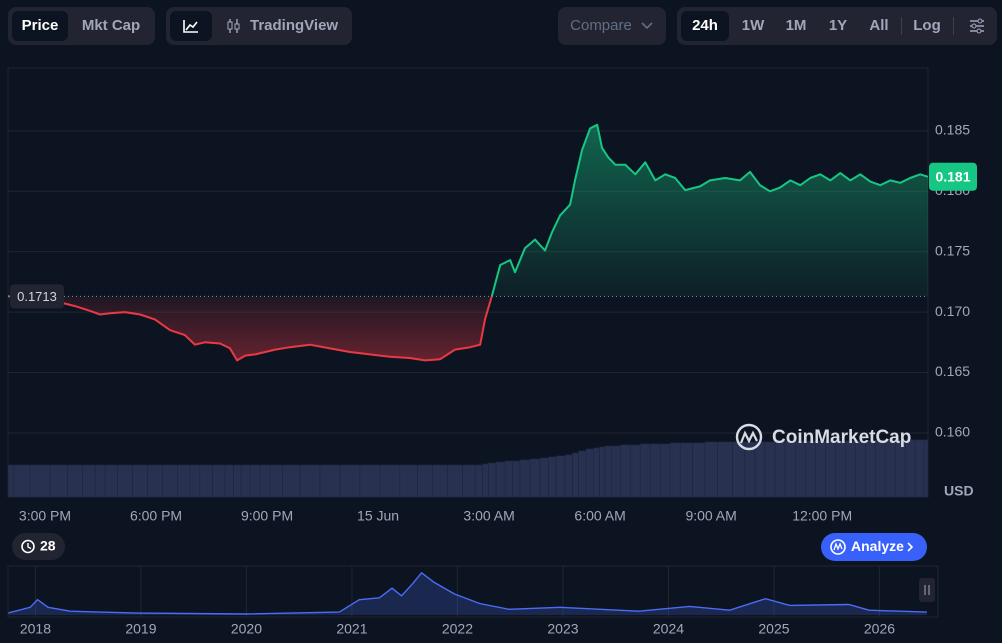 Image resolution: width=1002 pixels, height=643 pixels. What do you see at coordinates (952, 432) in the screenshot?
I see `y-tick-label: 0.160` at bounding box center [952, 432].